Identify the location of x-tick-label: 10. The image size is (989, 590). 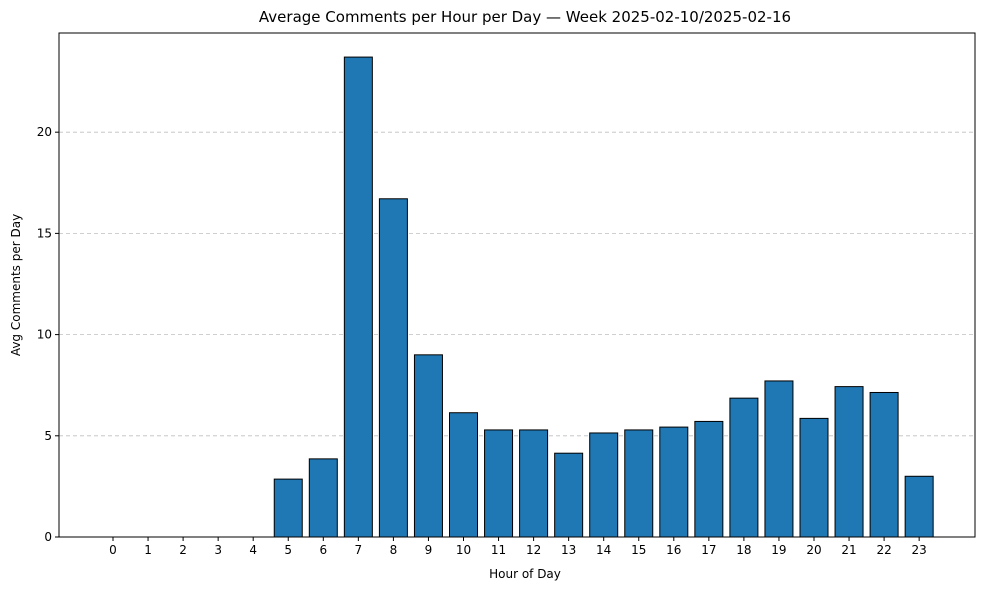
(463, 550).